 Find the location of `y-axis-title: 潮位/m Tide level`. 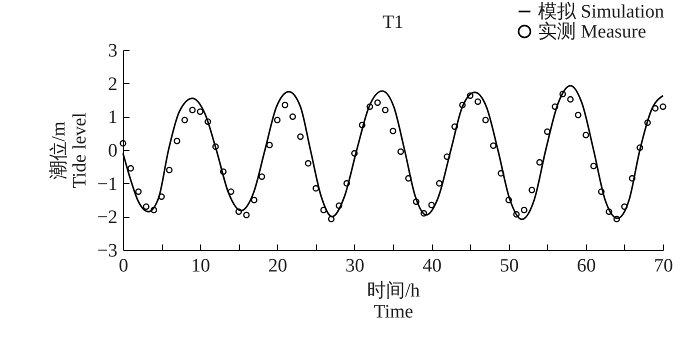

y-axis-title: 潮位/m Tide level is located at coordinates (69, 150).